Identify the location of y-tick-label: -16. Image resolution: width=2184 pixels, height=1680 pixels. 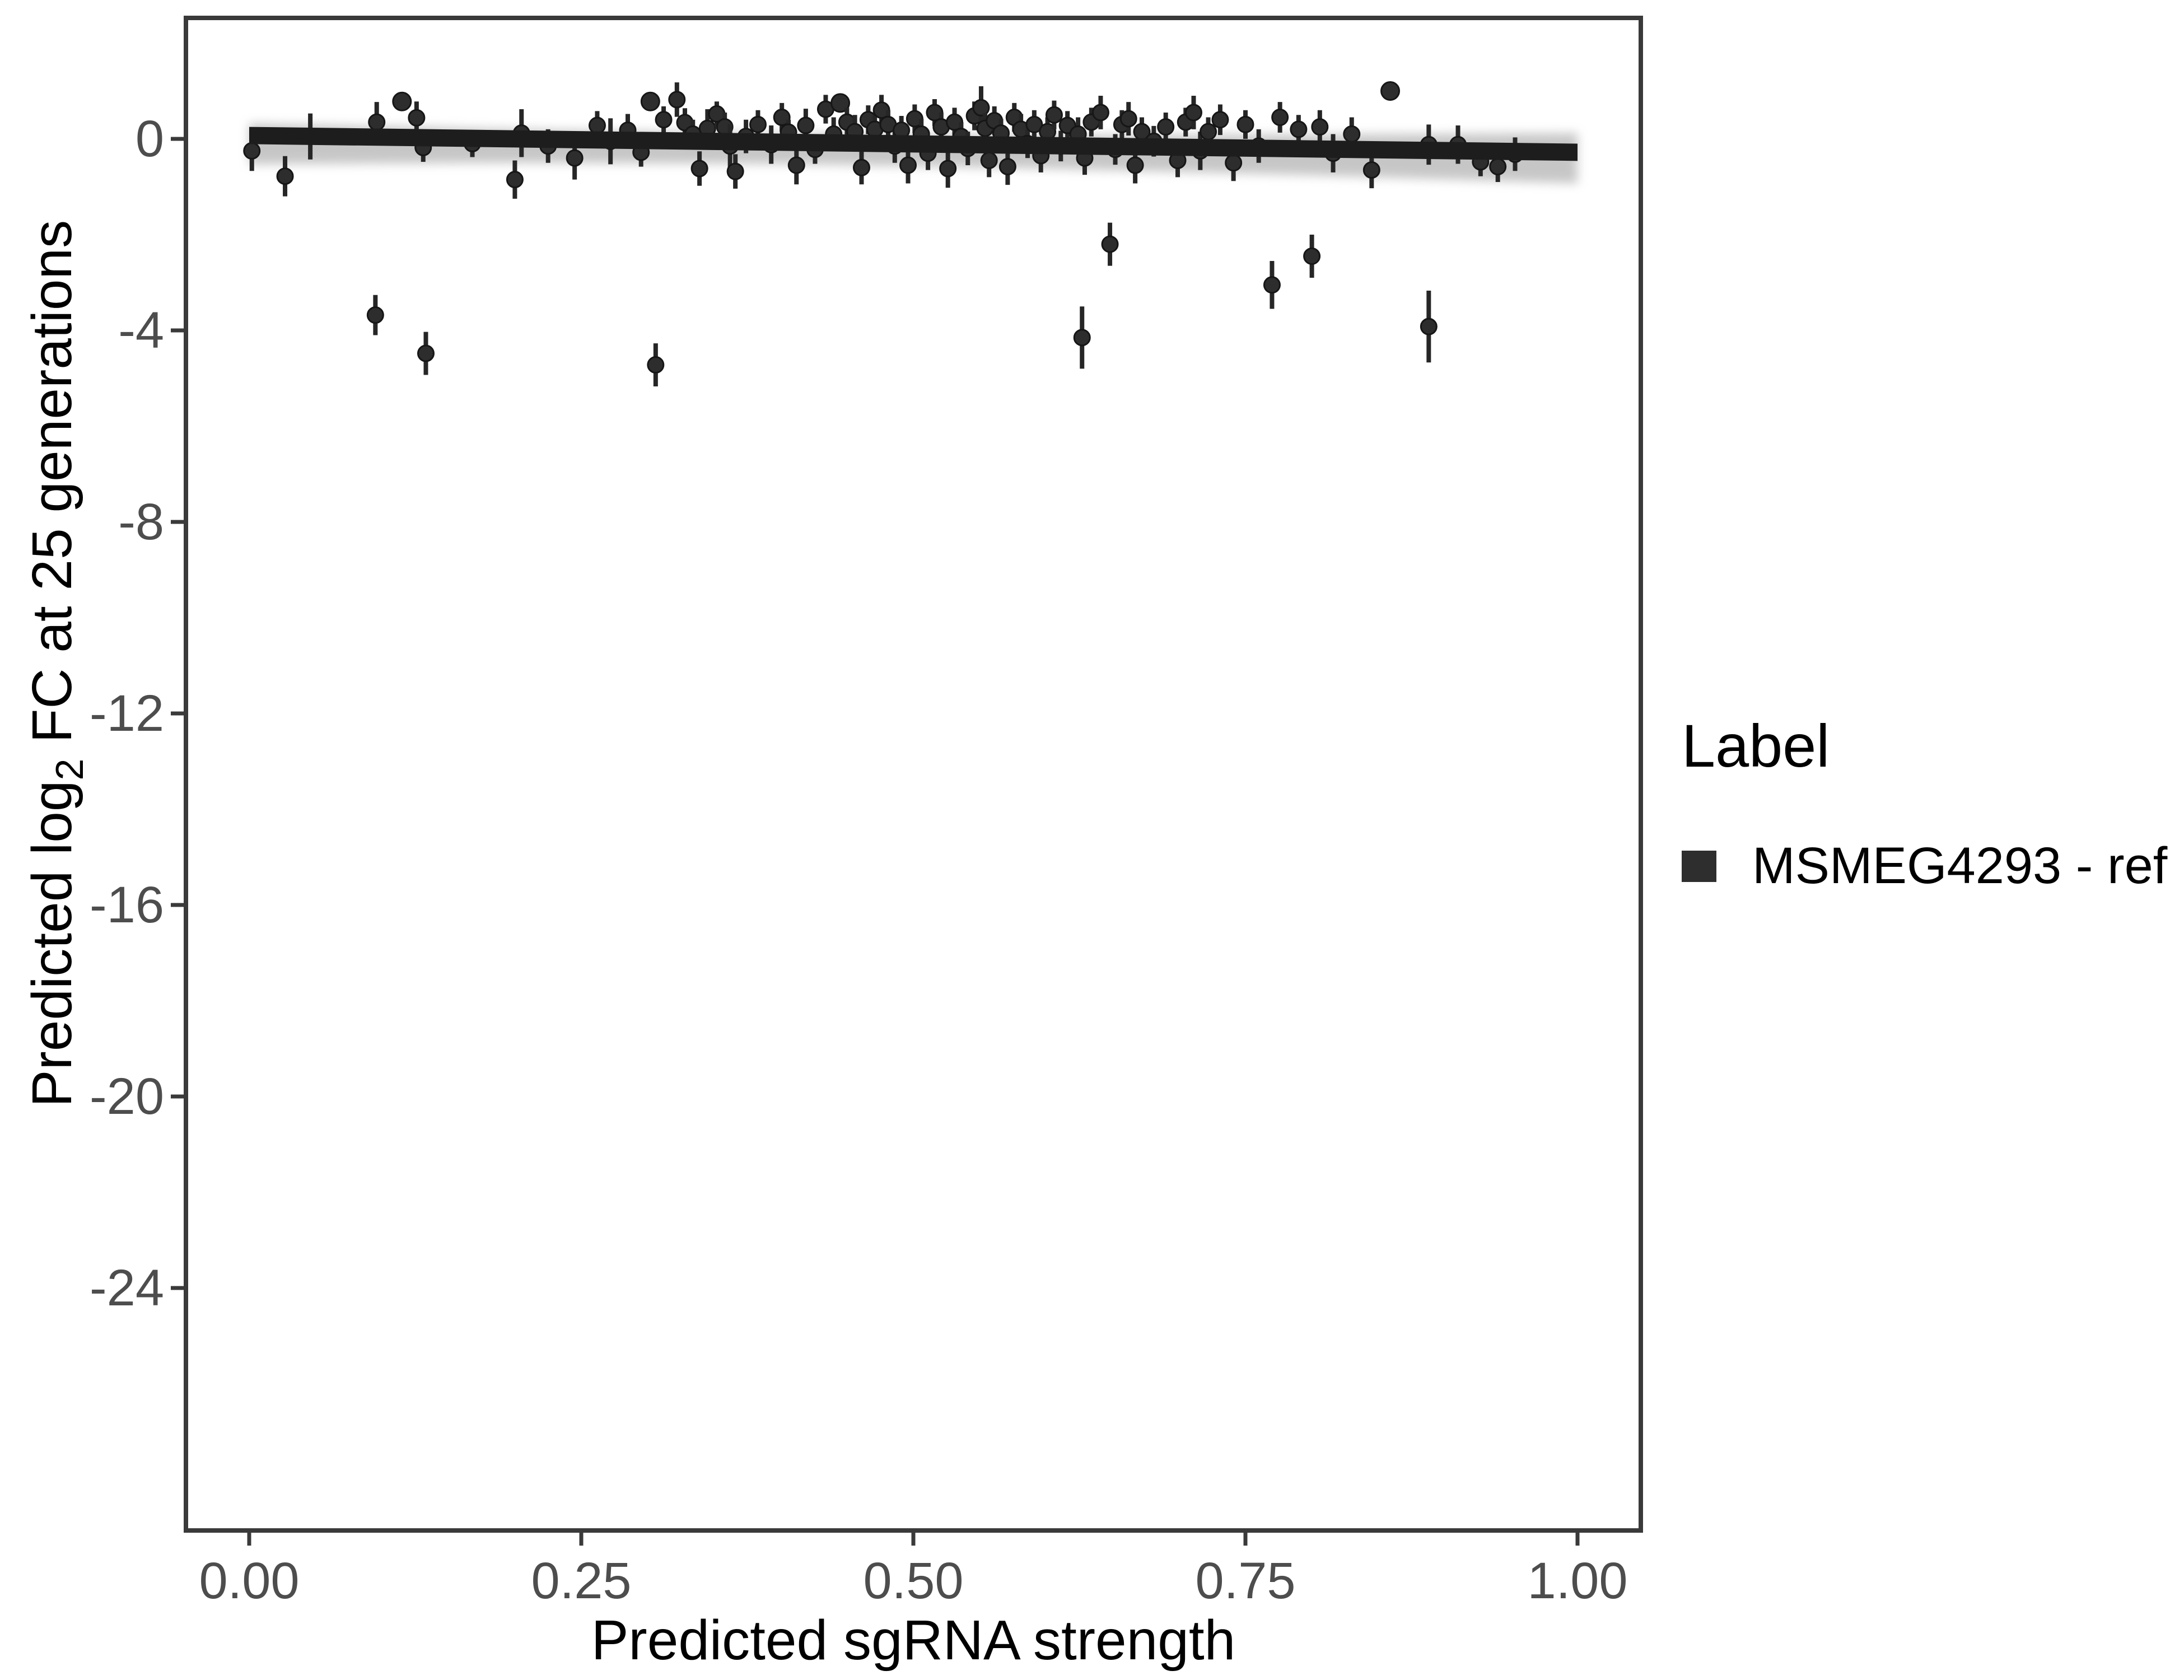
(127, 905).